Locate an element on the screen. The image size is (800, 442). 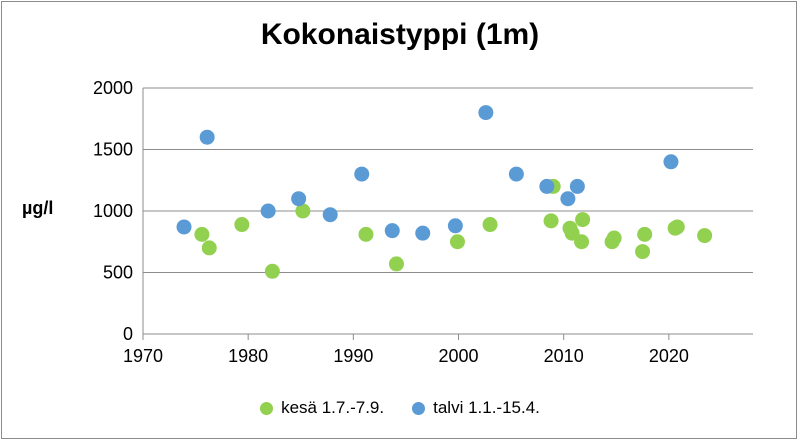
legend-label-winter: talvi 1.1.-15.4. is located at coordinates (486, 407).